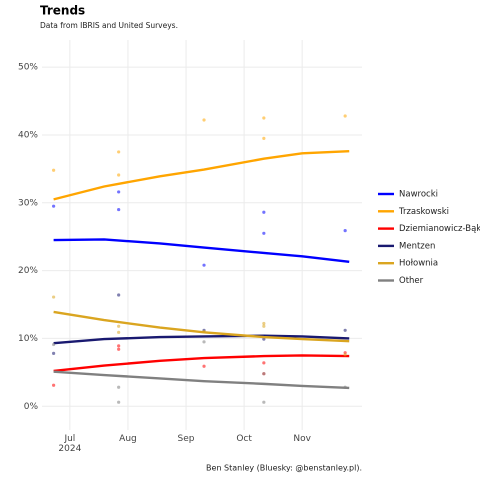 The image size is (480, 480). What do you see at coordinates (244, 439) in the screenshot?
I see `x-tick-label: Oct` at bounding box center [244, 439].